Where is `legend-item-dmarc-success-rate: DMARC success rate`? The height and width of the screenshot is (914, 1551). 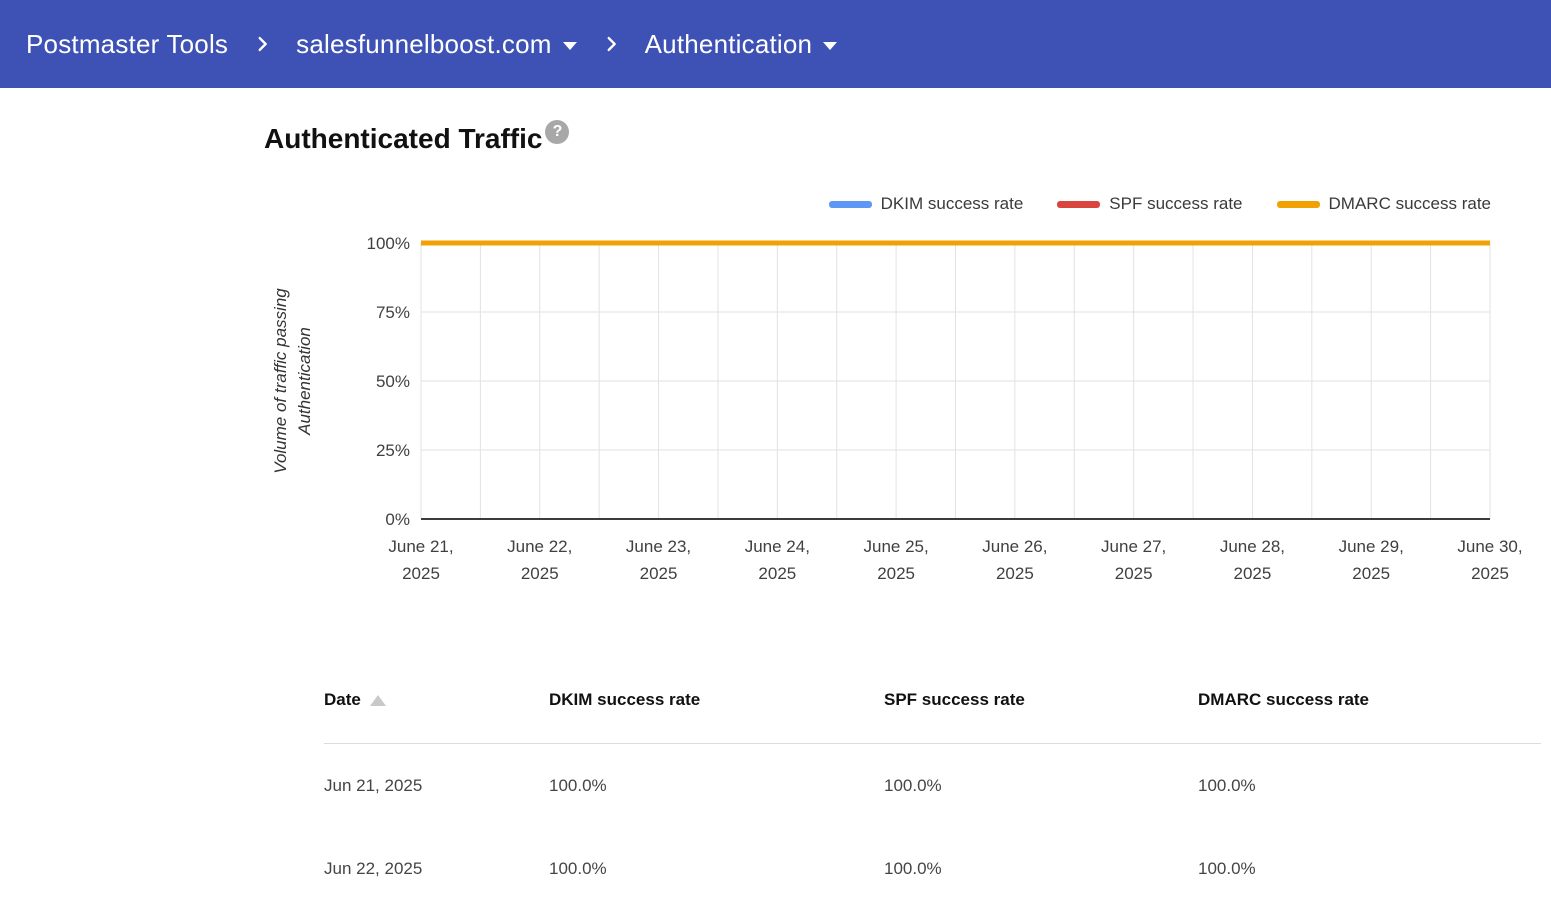 legend-item-dmarc-success-rate: DMARC success rate is located at coordinates (1383, 204).